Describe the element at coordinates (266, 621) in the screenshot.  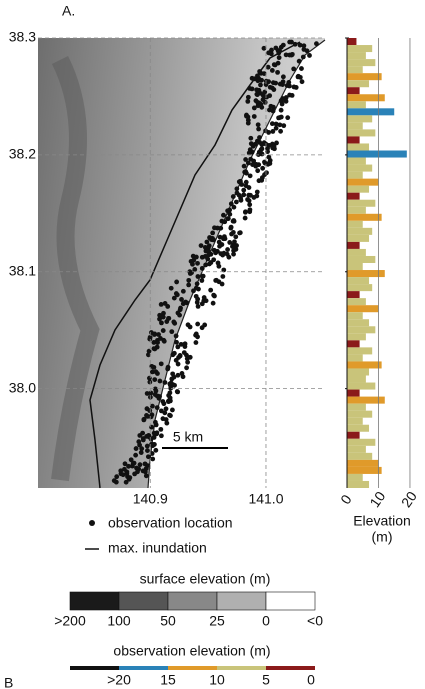
I see `colorbar-label: 0` at that location.